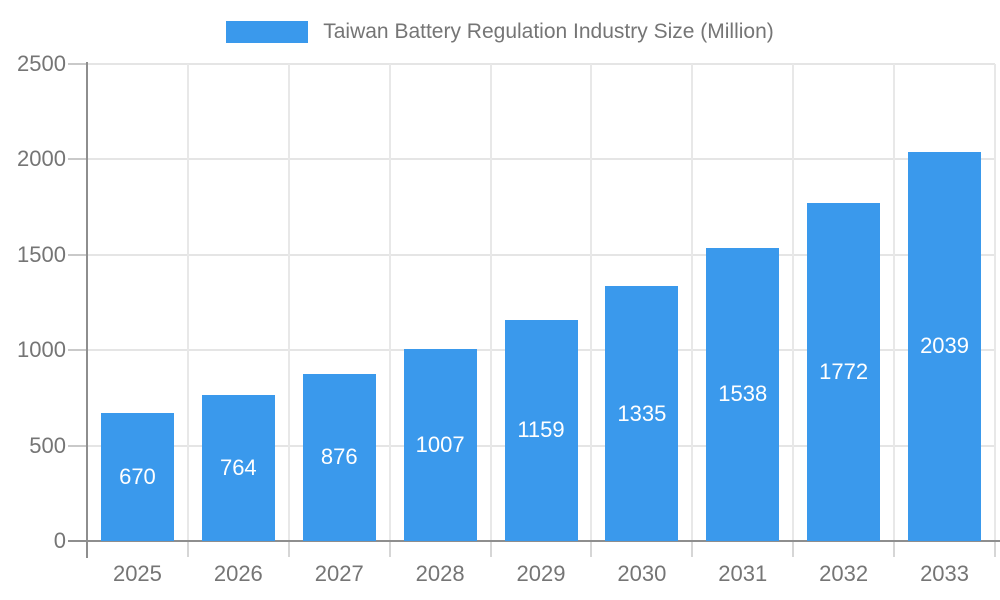 This screenshot has height=600, width=1000. I want to click on bar-value-label: 1007, so click(440, 444).